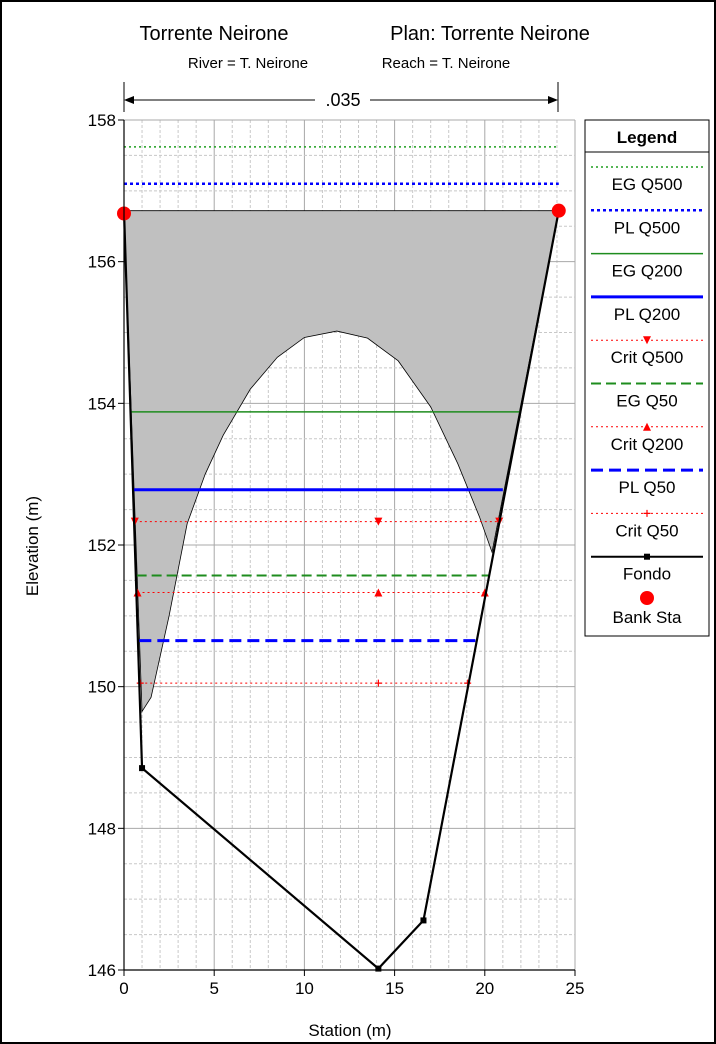 The height and width of the screenshot is (1044, 716). I want to click on legend-item-eg-q50: EG Q50, so click(647, 396).